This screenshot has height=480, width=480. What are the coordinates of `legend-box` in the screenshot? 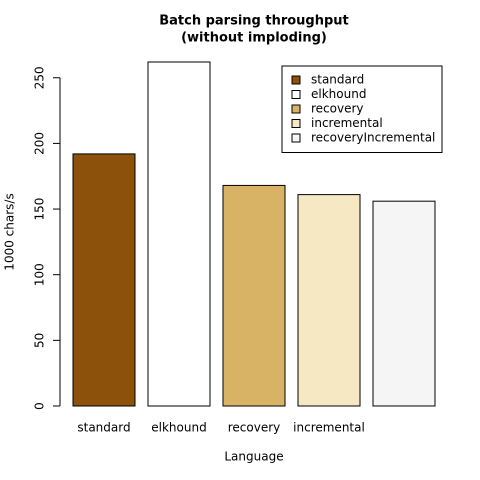 It's located at (362, 109).